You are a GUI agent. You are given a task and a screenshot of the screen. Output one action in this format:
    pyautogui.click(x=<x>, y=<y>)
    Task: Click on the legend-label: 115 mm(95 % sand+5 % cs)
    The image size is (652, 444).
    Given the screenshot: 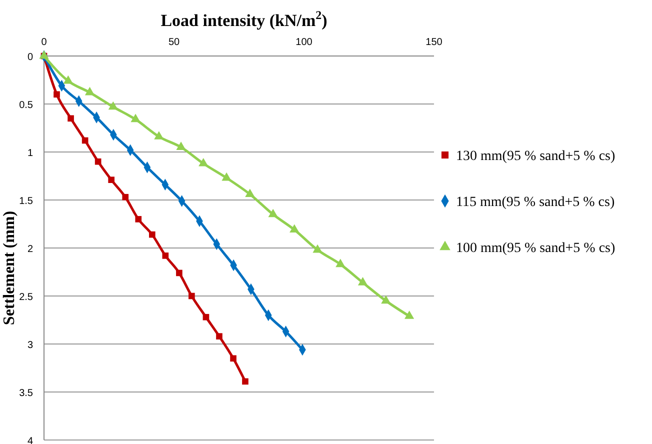 What is the action you would take?
    pyautogui.click(x=535, y=202)
    